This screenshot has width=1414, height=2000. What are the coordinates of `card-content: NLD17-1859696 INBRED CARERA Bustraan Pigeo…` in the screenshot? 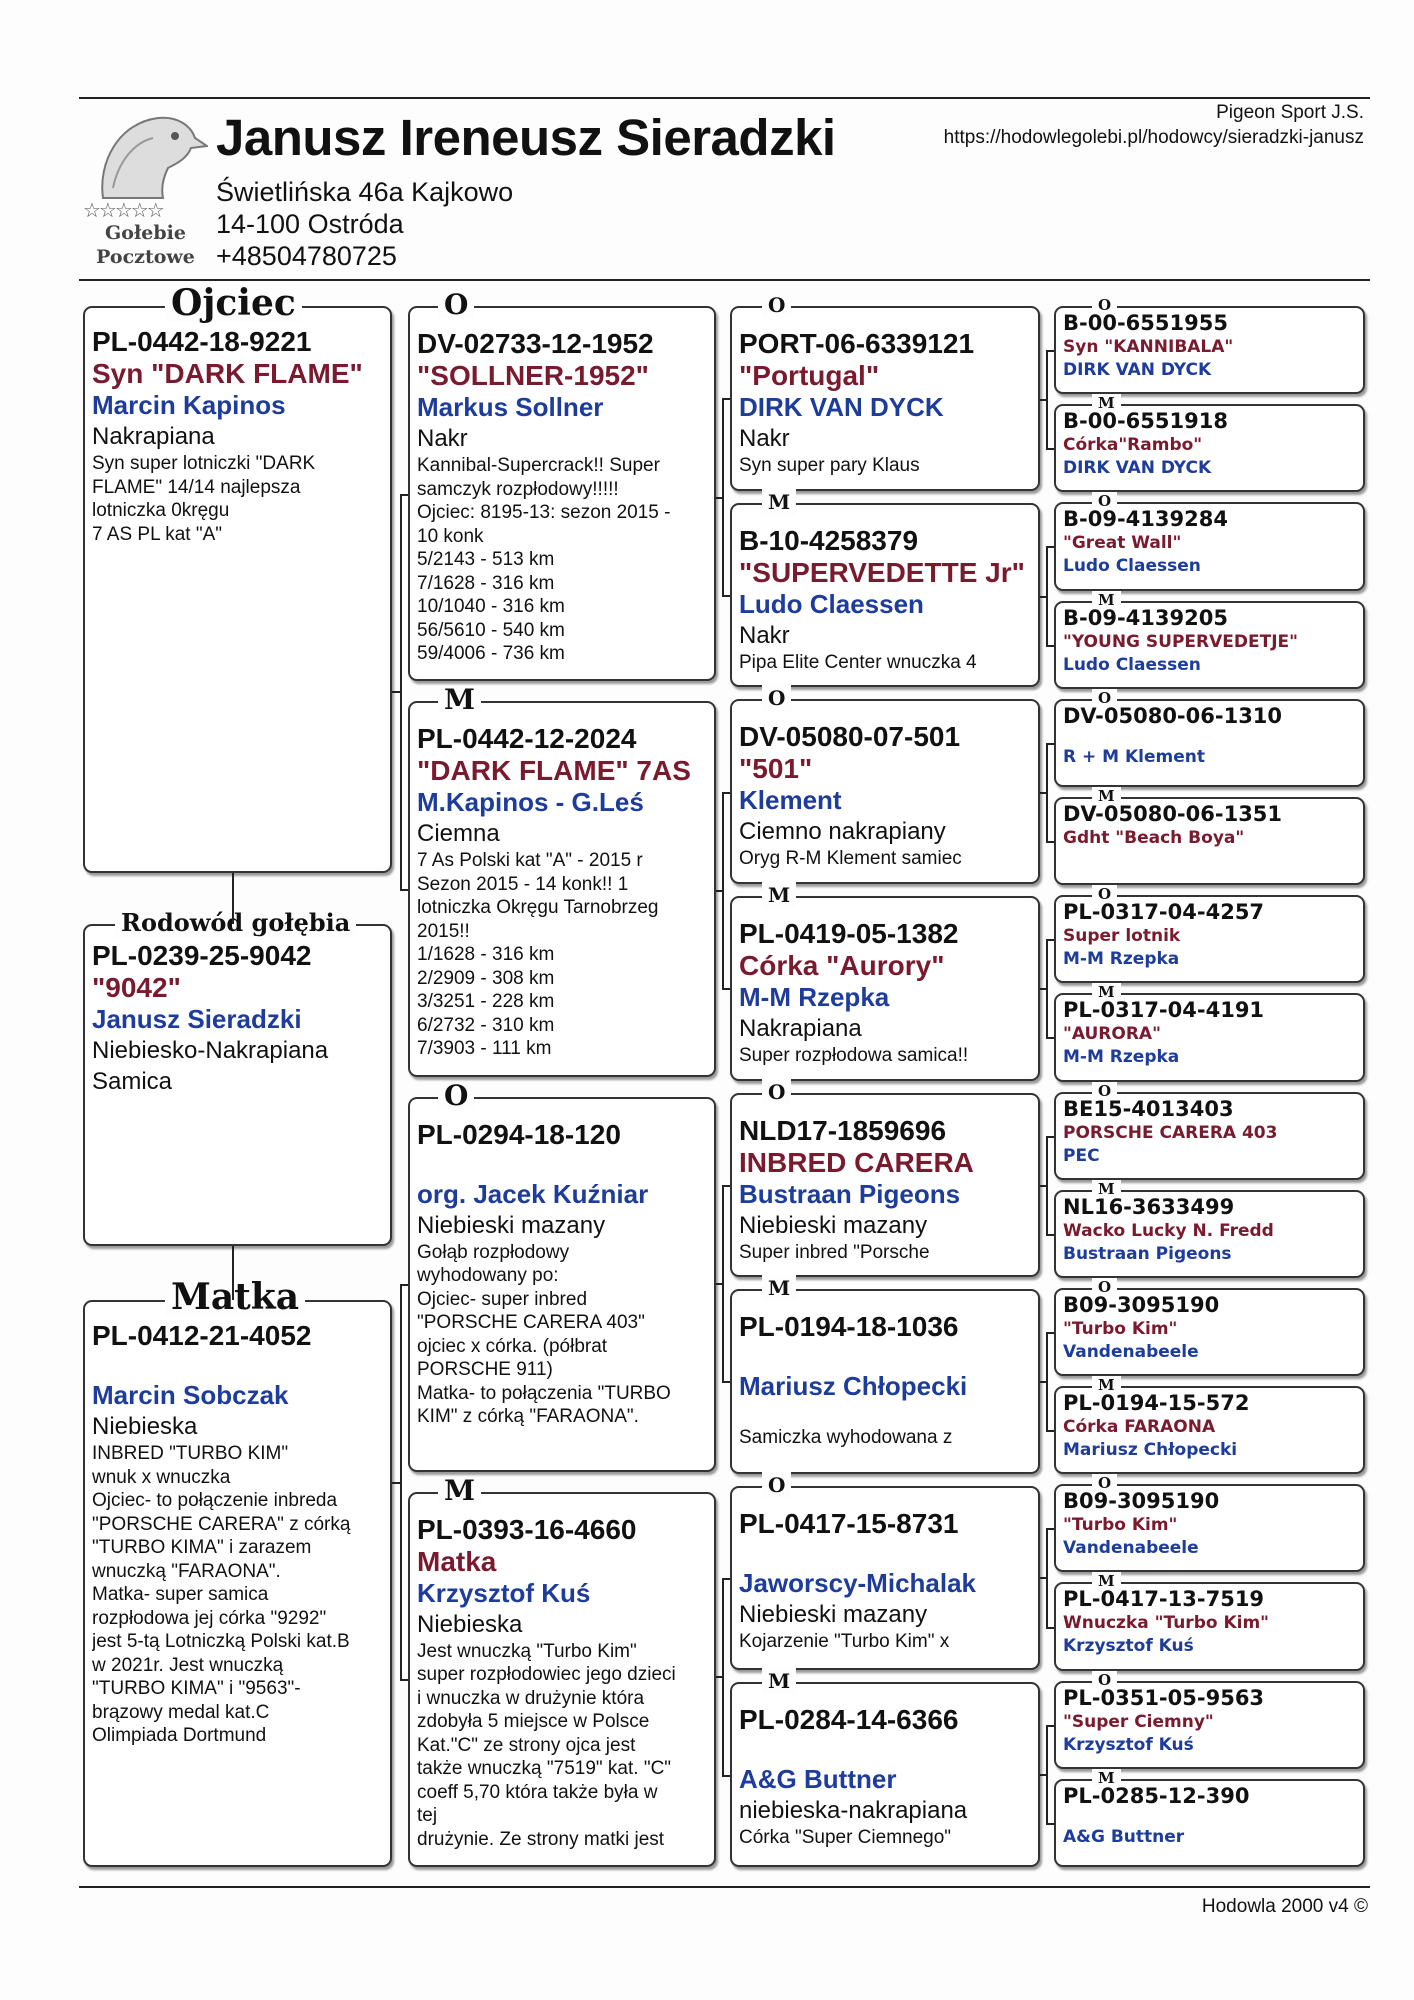 It's located at (885, 1185).